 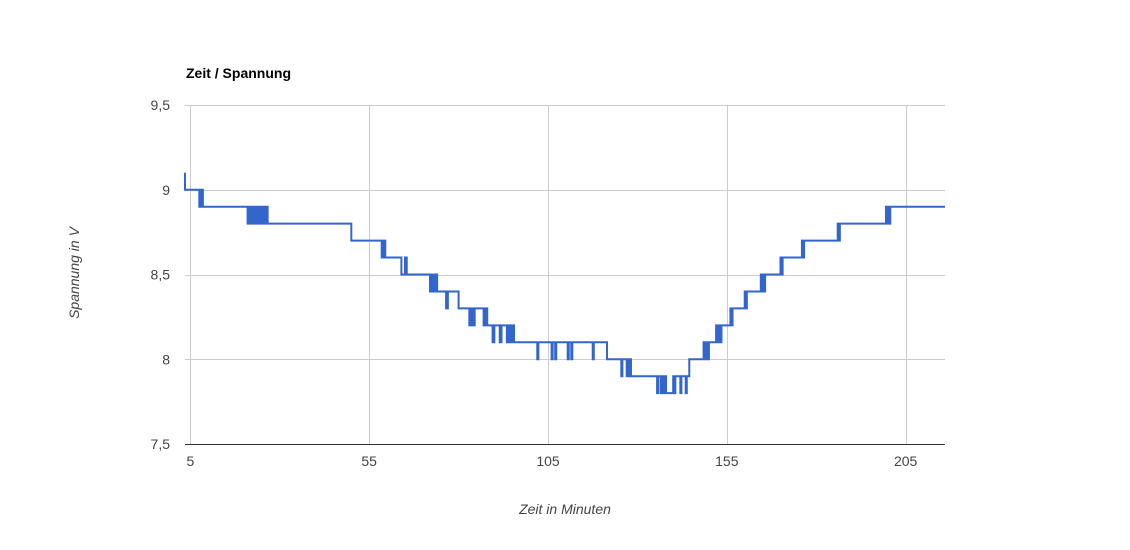 I want to click on x-tick-label: 205, so click(x=906, y=461).